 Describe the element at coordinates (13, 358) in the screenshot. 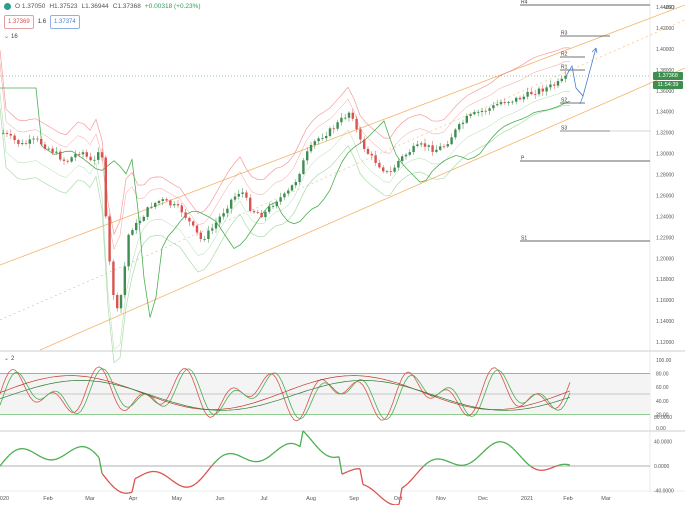

I see `stoch-indicator-count: 2` at that location.